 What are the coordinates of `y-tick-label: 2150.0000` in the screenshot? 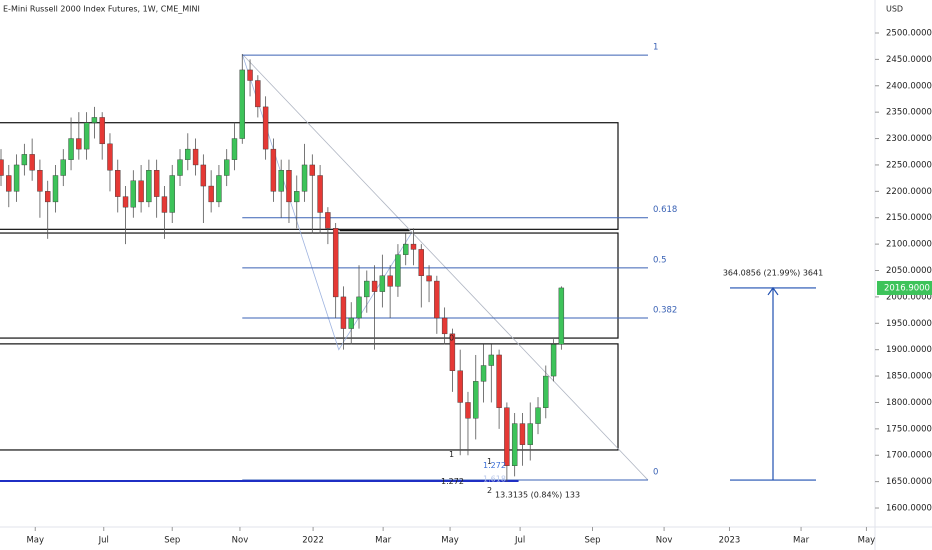 It's located at (909, 218).